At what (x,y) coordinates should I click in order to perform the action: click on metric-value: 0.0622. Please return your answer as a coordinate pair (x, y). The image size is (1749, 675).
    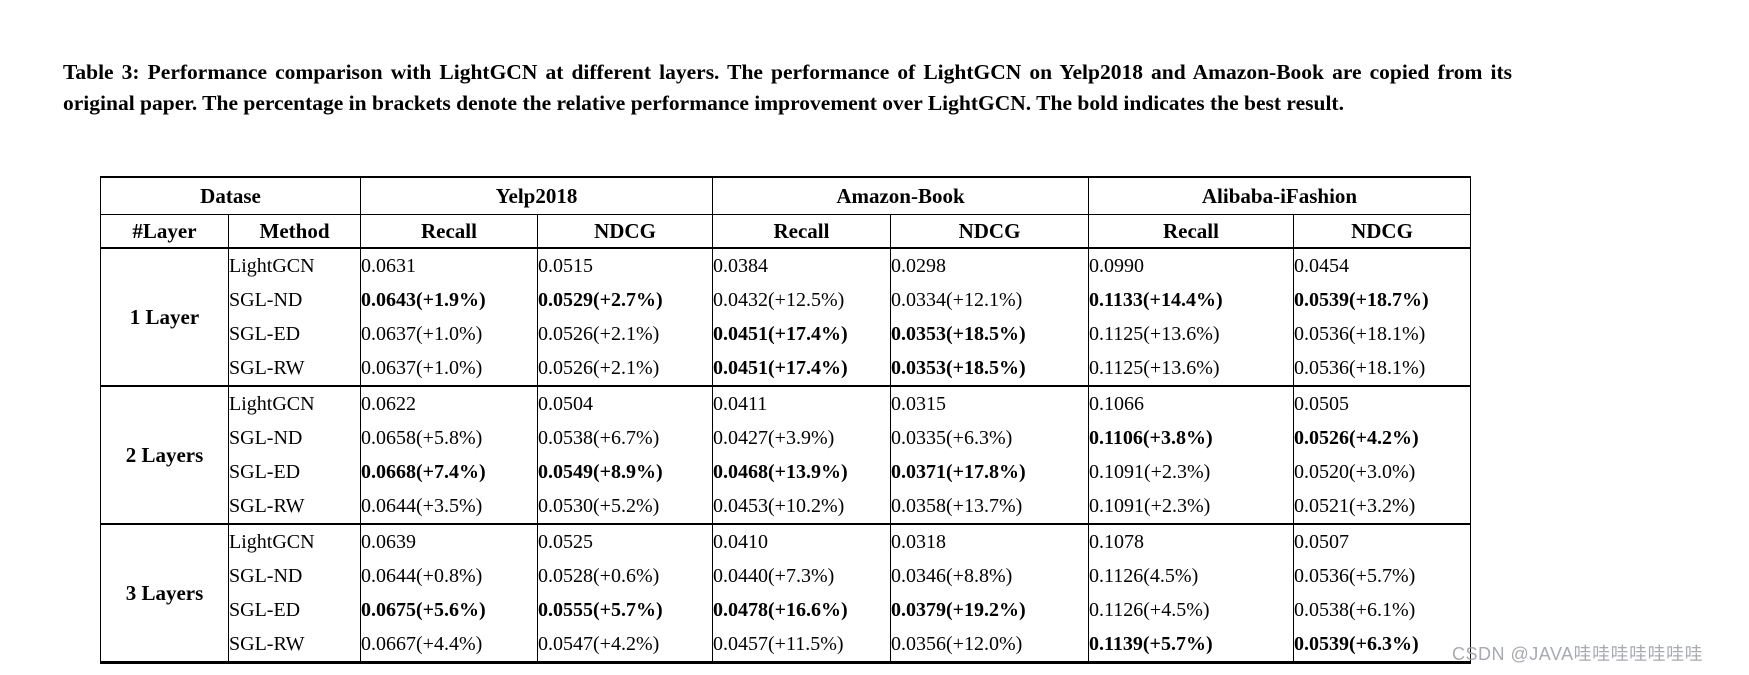
    Looking at the image, I should click on (449, 403).